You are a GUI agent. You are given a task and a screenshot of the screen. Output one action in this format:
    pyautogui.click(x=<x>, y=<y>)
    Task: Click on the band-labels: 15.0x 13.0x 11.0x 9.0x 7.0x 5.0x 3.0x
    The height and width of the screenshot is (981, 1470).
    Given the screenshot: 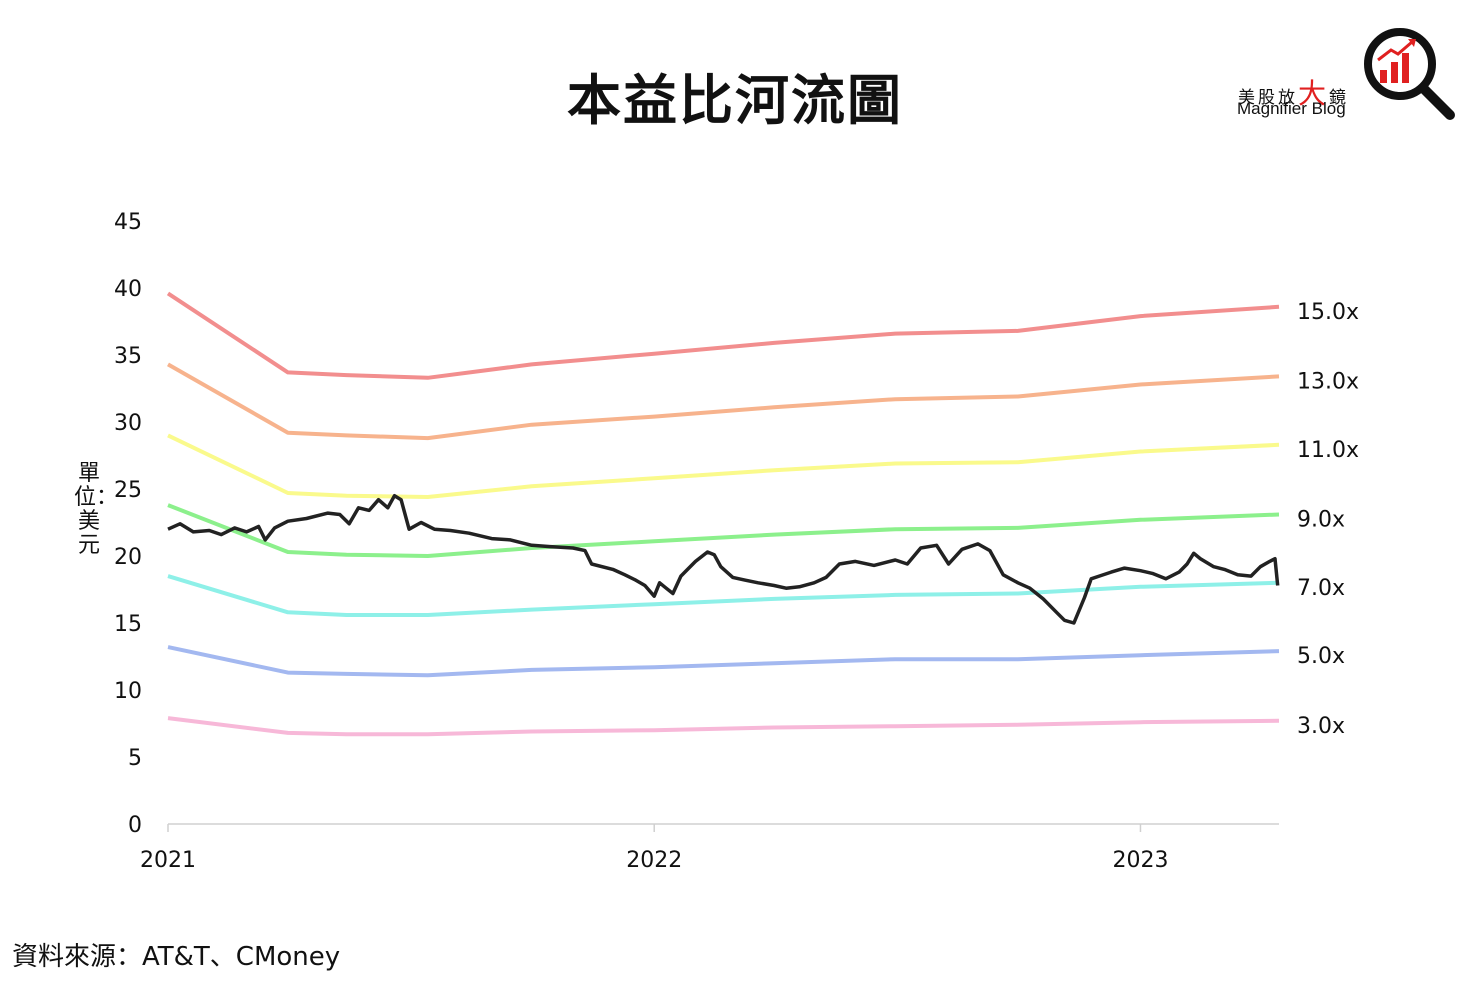 What is the action you would take?
    pyautogui.click(x=1328, y=519)
    